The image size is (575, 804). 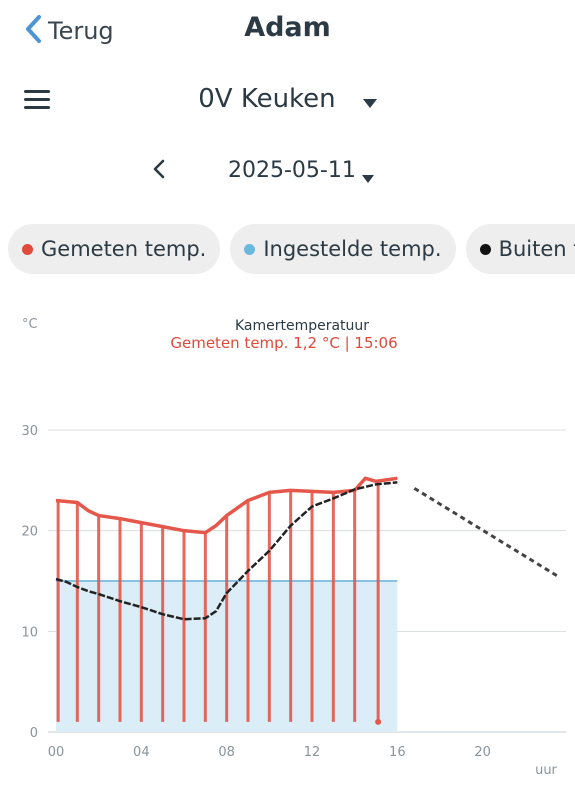 What do you see at coordinates (141, 752) in the screenshot?
I see `x-tick-label: 04` at bounding box center [141, 752].